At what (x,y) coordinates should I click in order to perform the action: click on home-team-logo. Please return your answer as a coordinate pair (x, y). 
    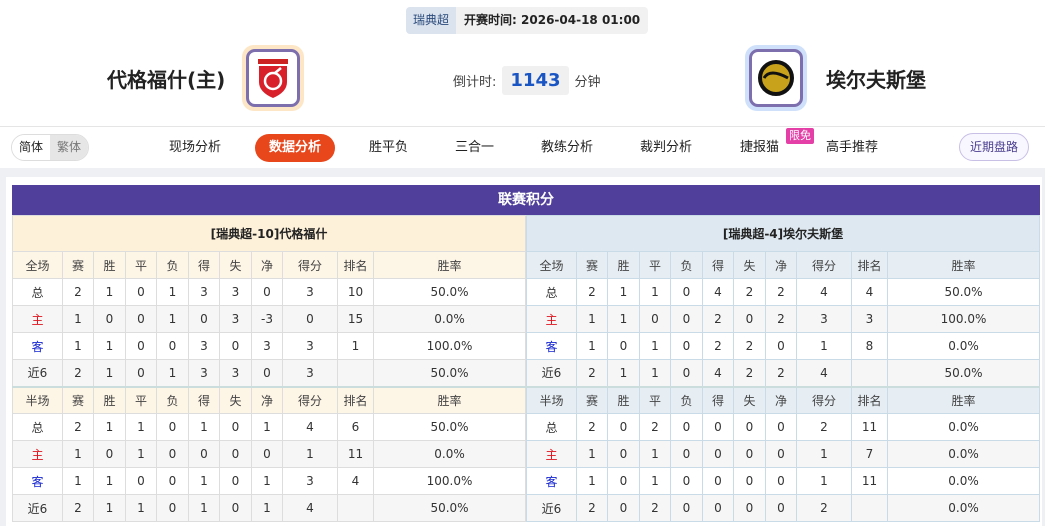
    Looking at the image, I should click on (273, 78).